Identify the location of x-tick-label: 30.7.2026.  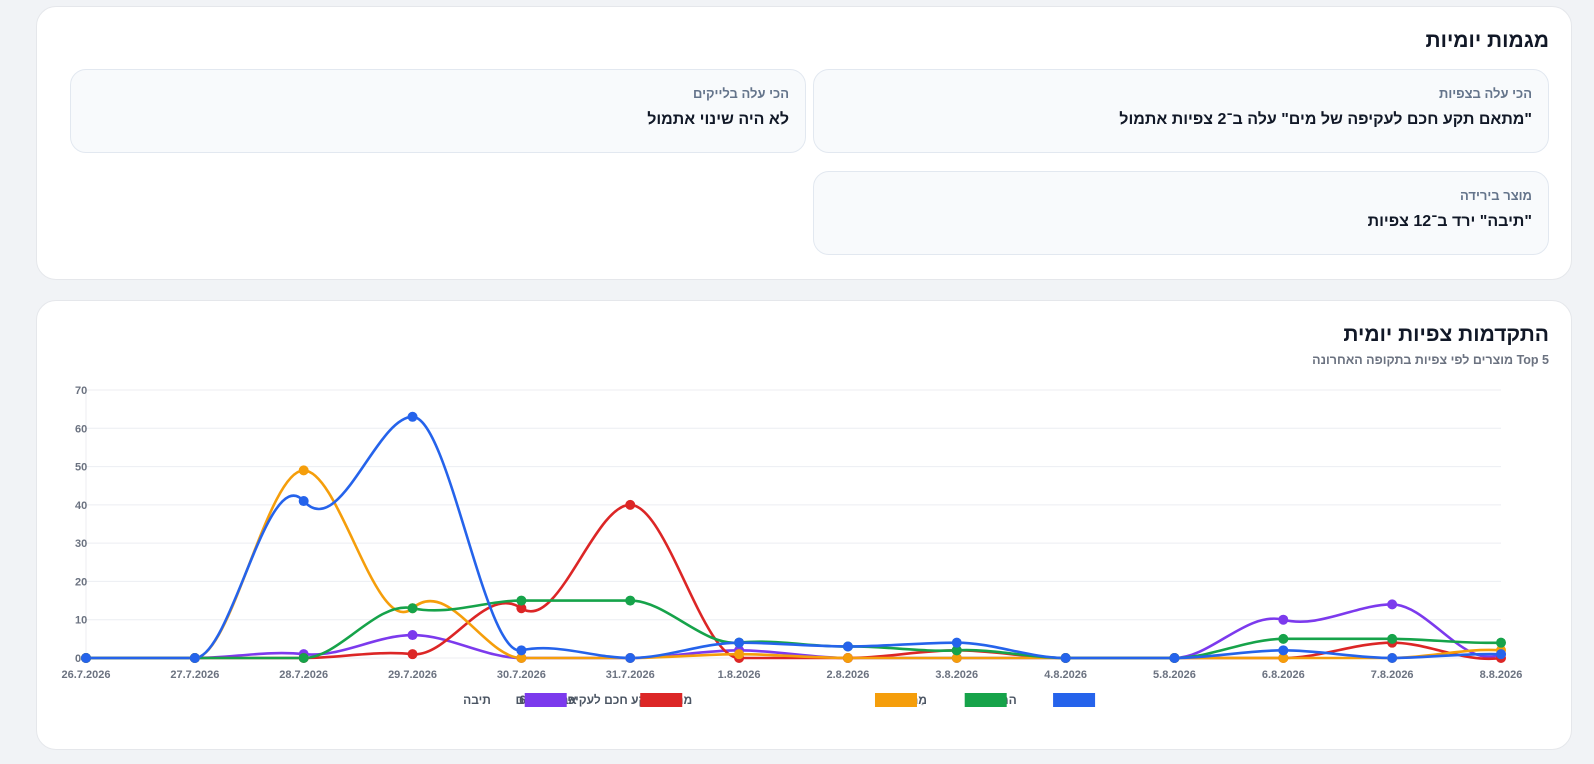
(521, 675).